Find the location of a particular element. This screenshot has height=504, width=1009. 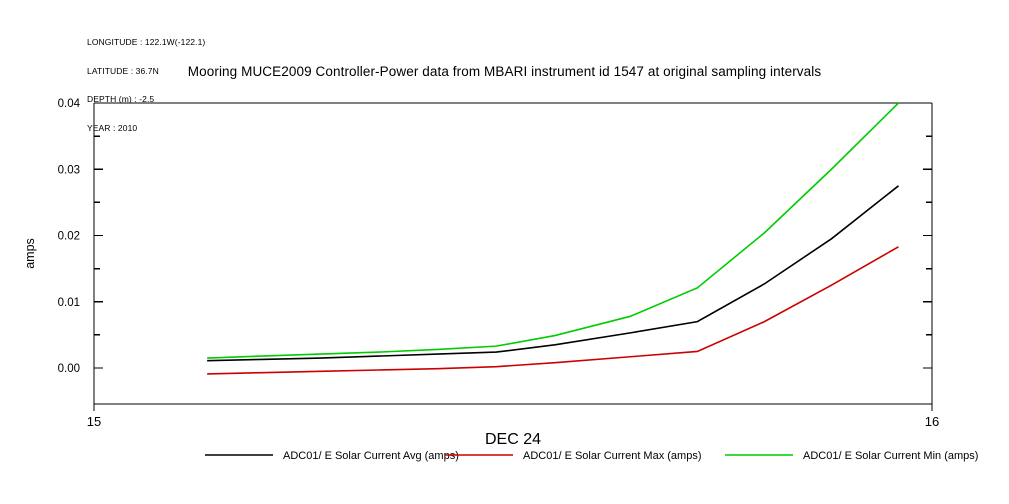

y-axis-title: amps is located at coordinates (30, 253).